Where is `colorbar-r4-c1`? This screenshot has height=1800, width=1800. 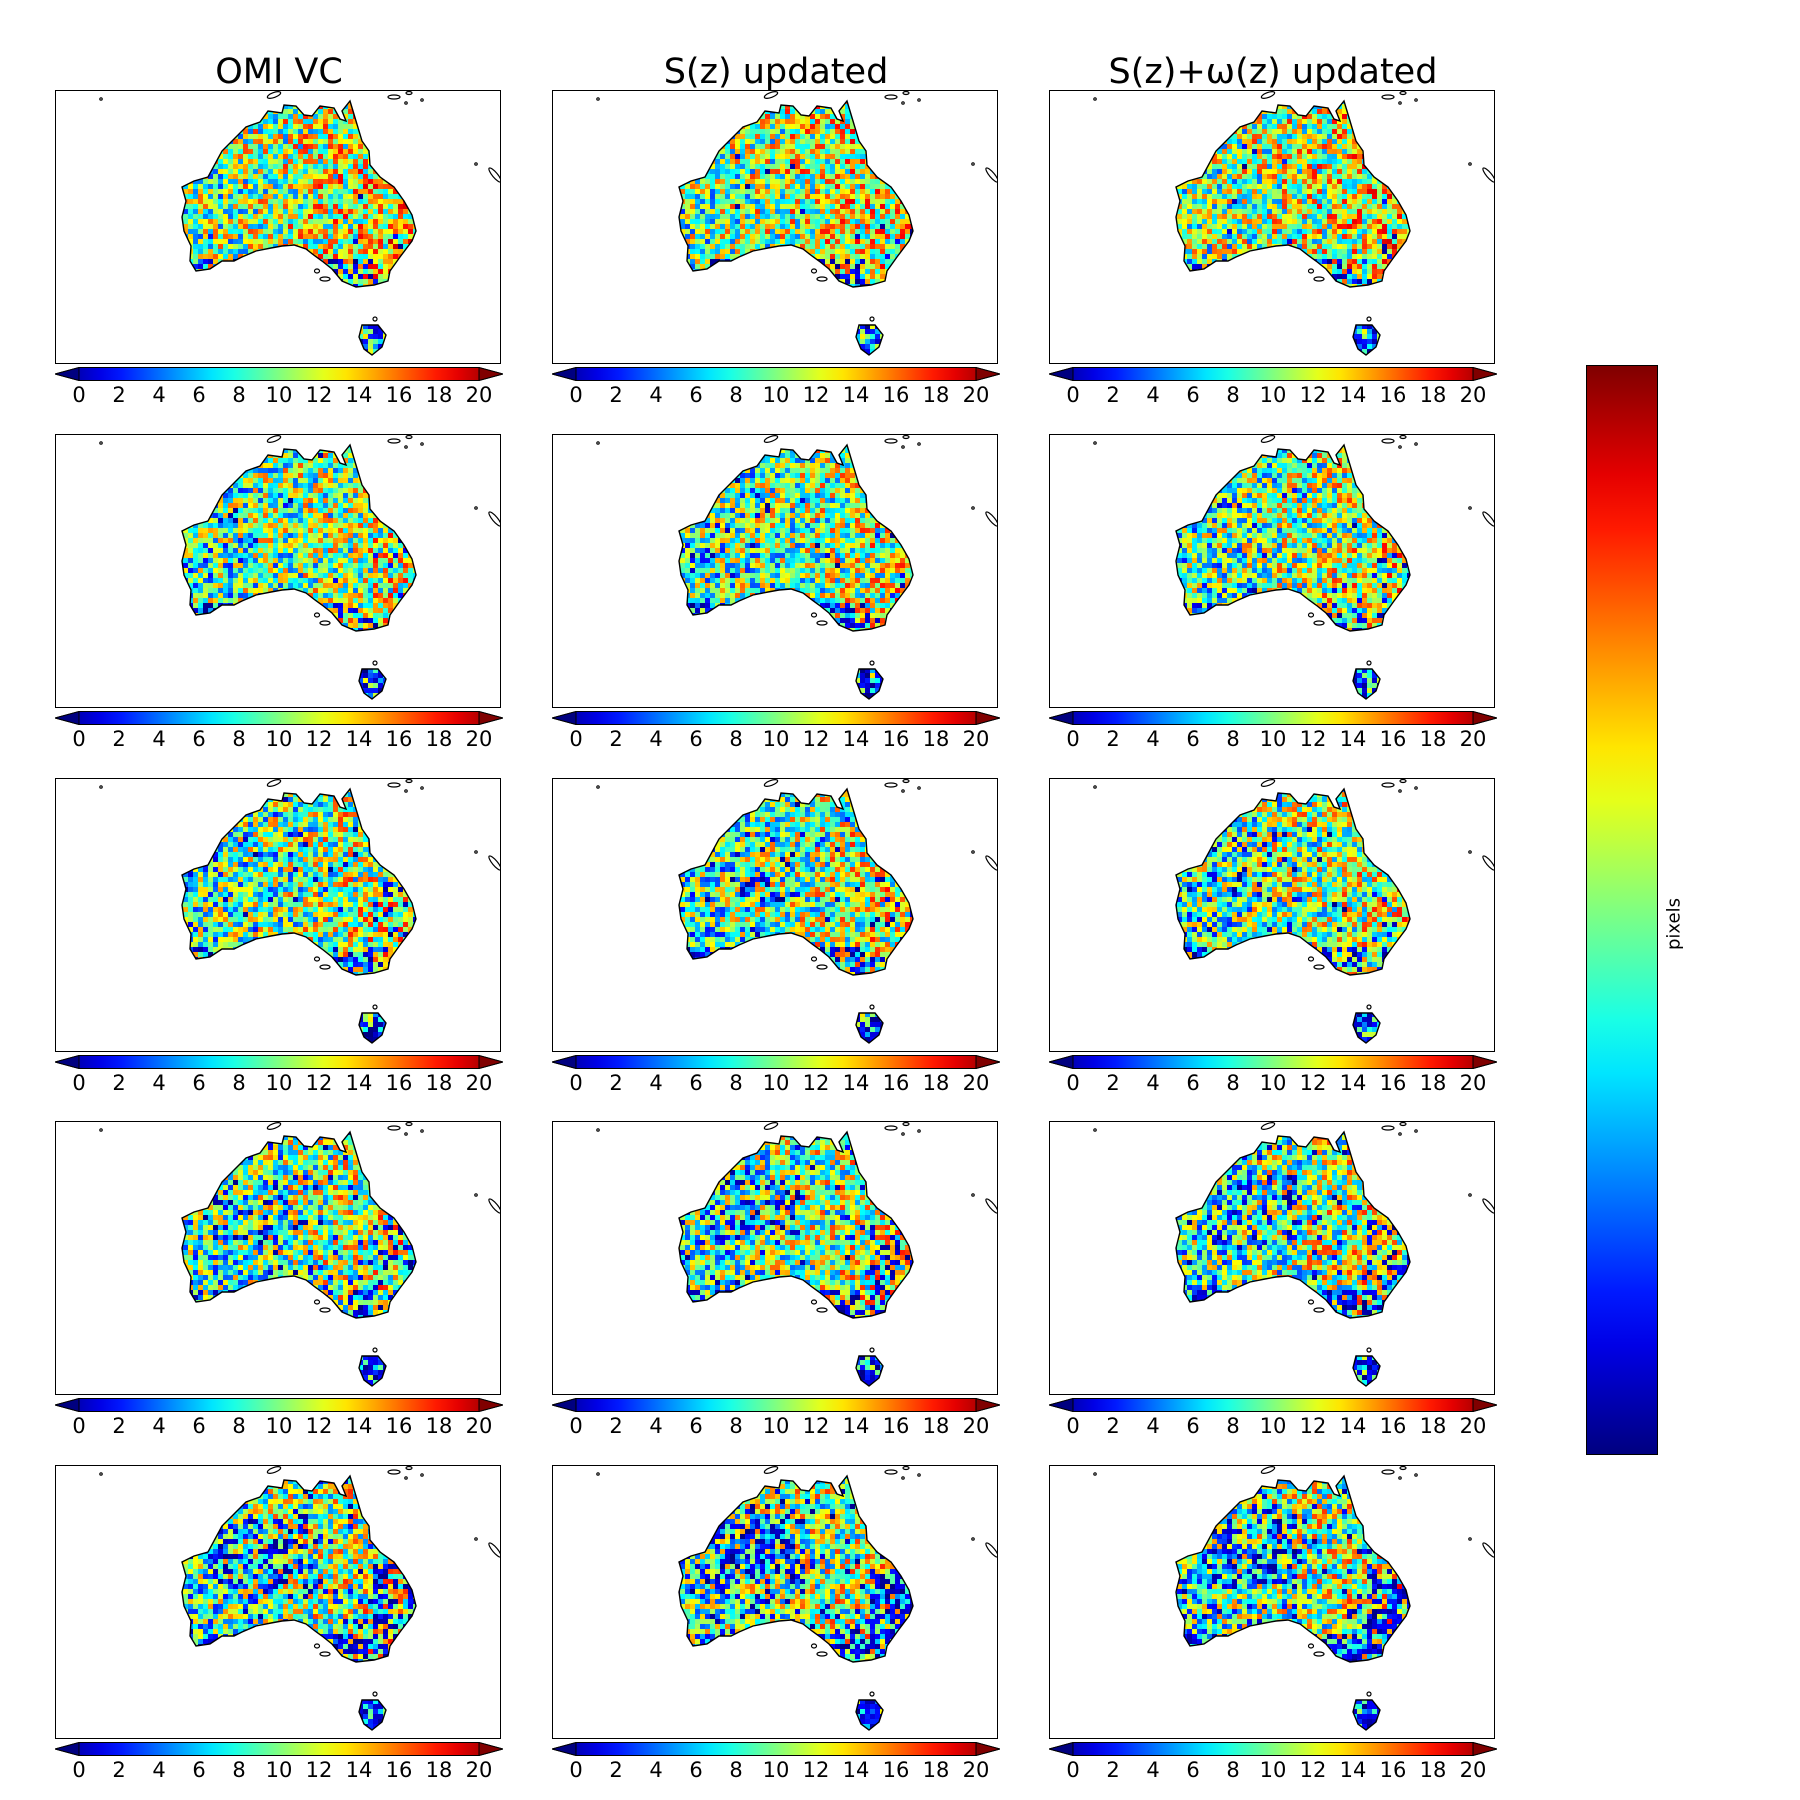
colorbar-r4-c1 is located at coordinates (279, 1405).